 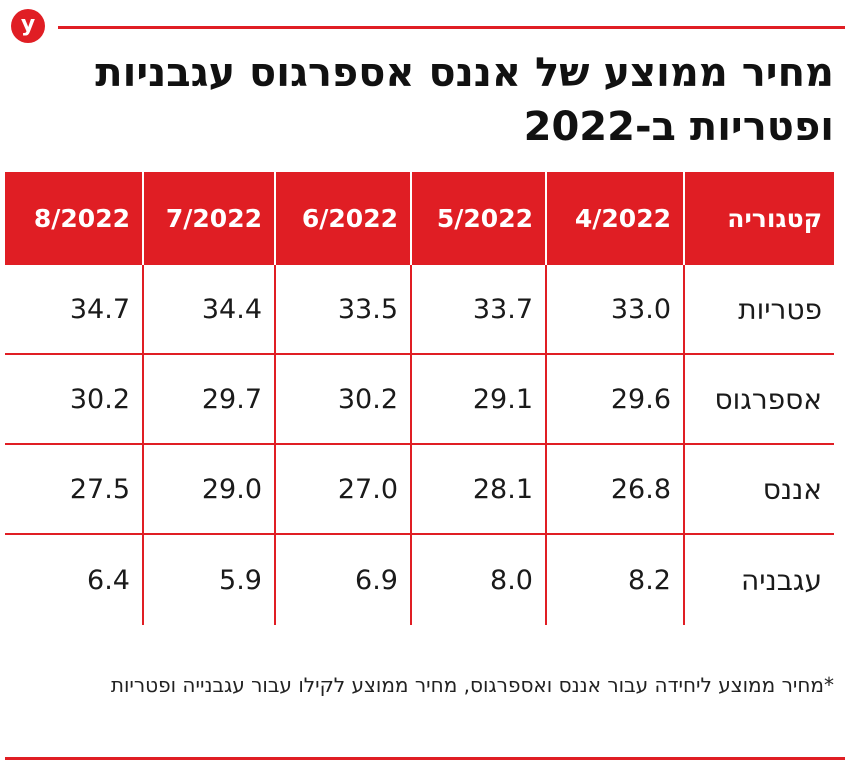 I want to click on table-cell-value: 29.0, so click(x=208, y=489).